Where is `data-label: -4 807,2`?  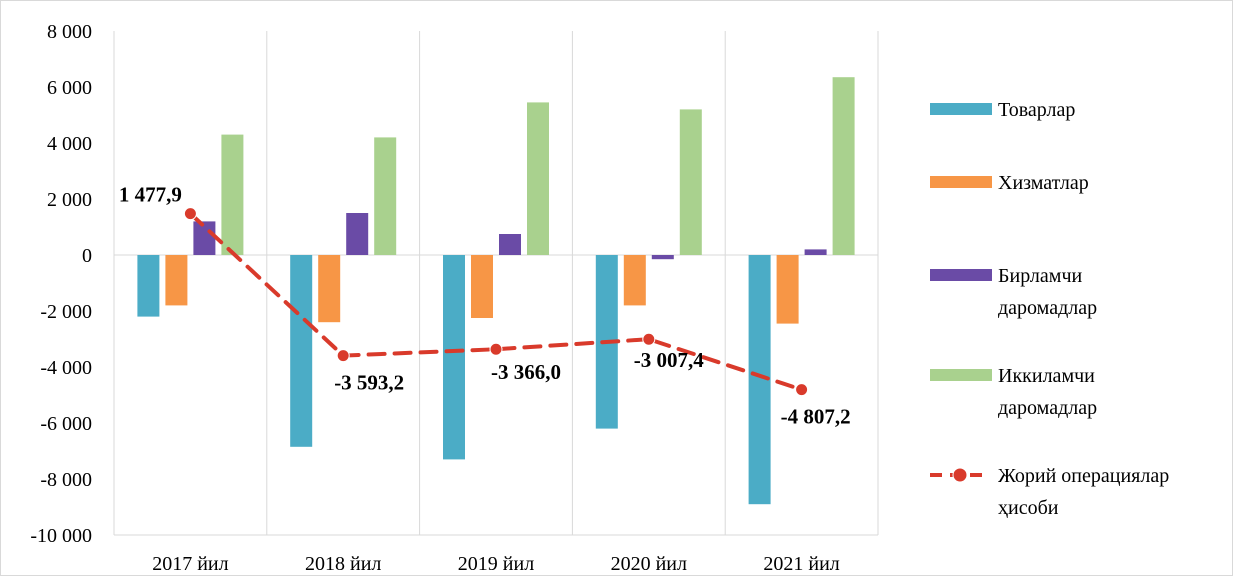
data-label: -4 807,2 is located at coordinates (816, 417).